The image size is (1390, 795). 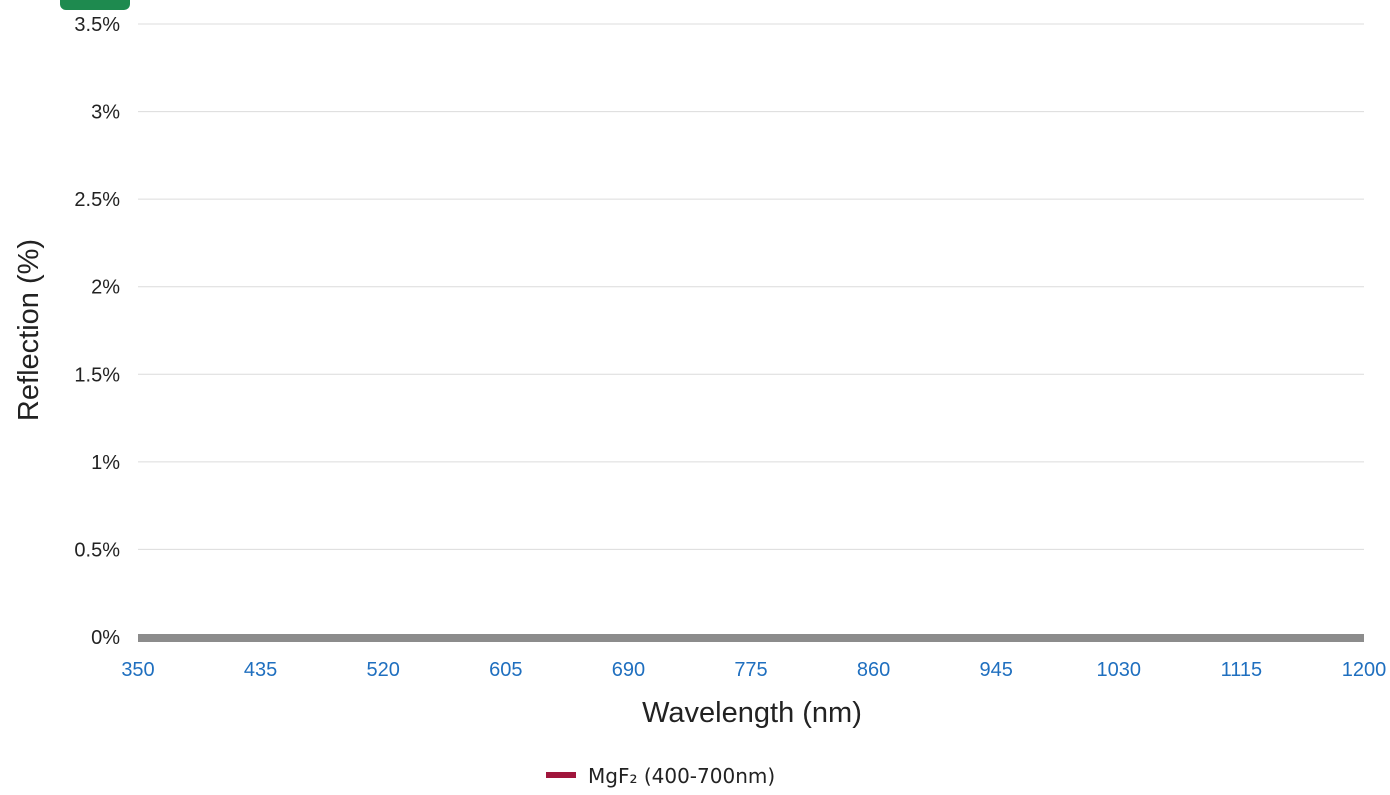 What do you see at coordinates (681, 776) in the screenshot?
I see `legend-label: MgF₂ (400-700nm)` at bounding box center [681, 776].